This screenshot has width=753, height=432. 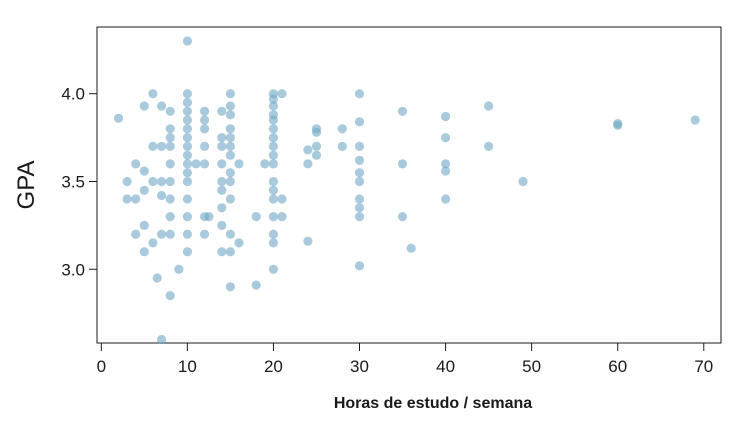 I want to click on x-tick-label: 40, so click(x=445, y=366).